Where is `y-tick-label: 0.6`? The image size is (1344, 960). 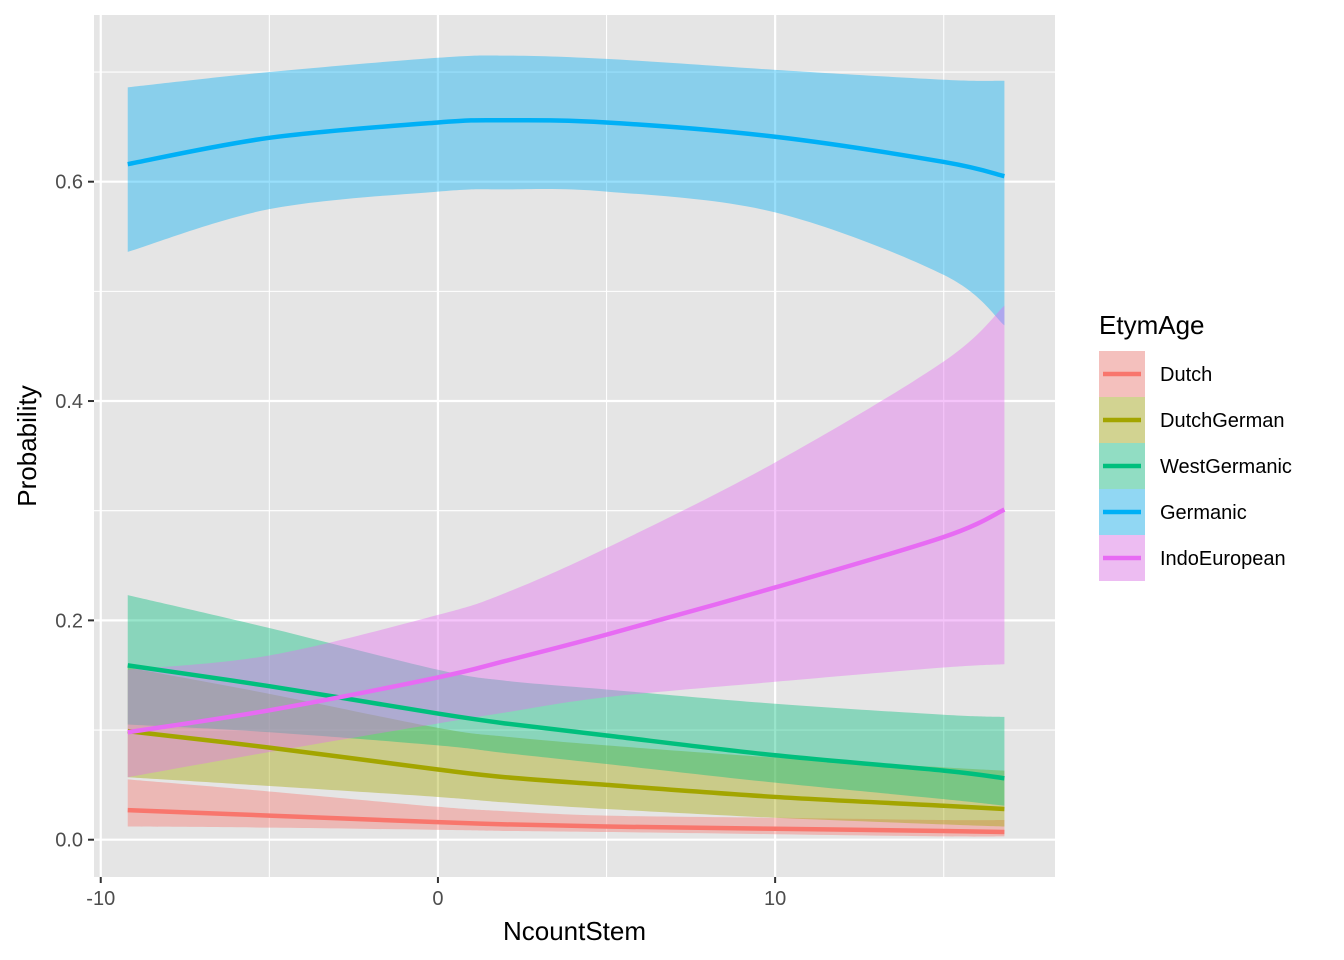
y-tick-label: 0.6 is located at coordinates (69, 183).